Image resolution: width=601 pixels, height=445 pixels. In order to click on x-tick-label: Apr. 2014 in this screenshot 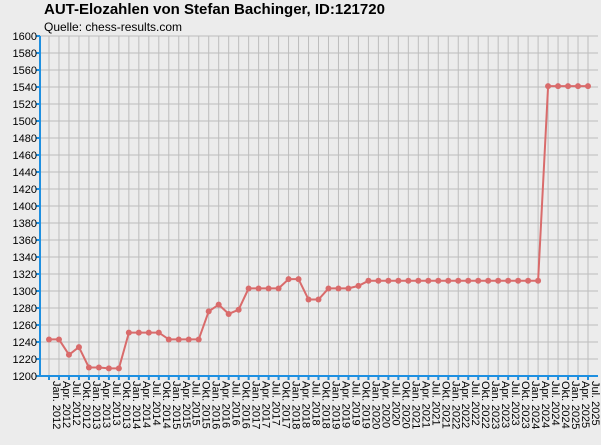, I will do `click(146, 404)`.